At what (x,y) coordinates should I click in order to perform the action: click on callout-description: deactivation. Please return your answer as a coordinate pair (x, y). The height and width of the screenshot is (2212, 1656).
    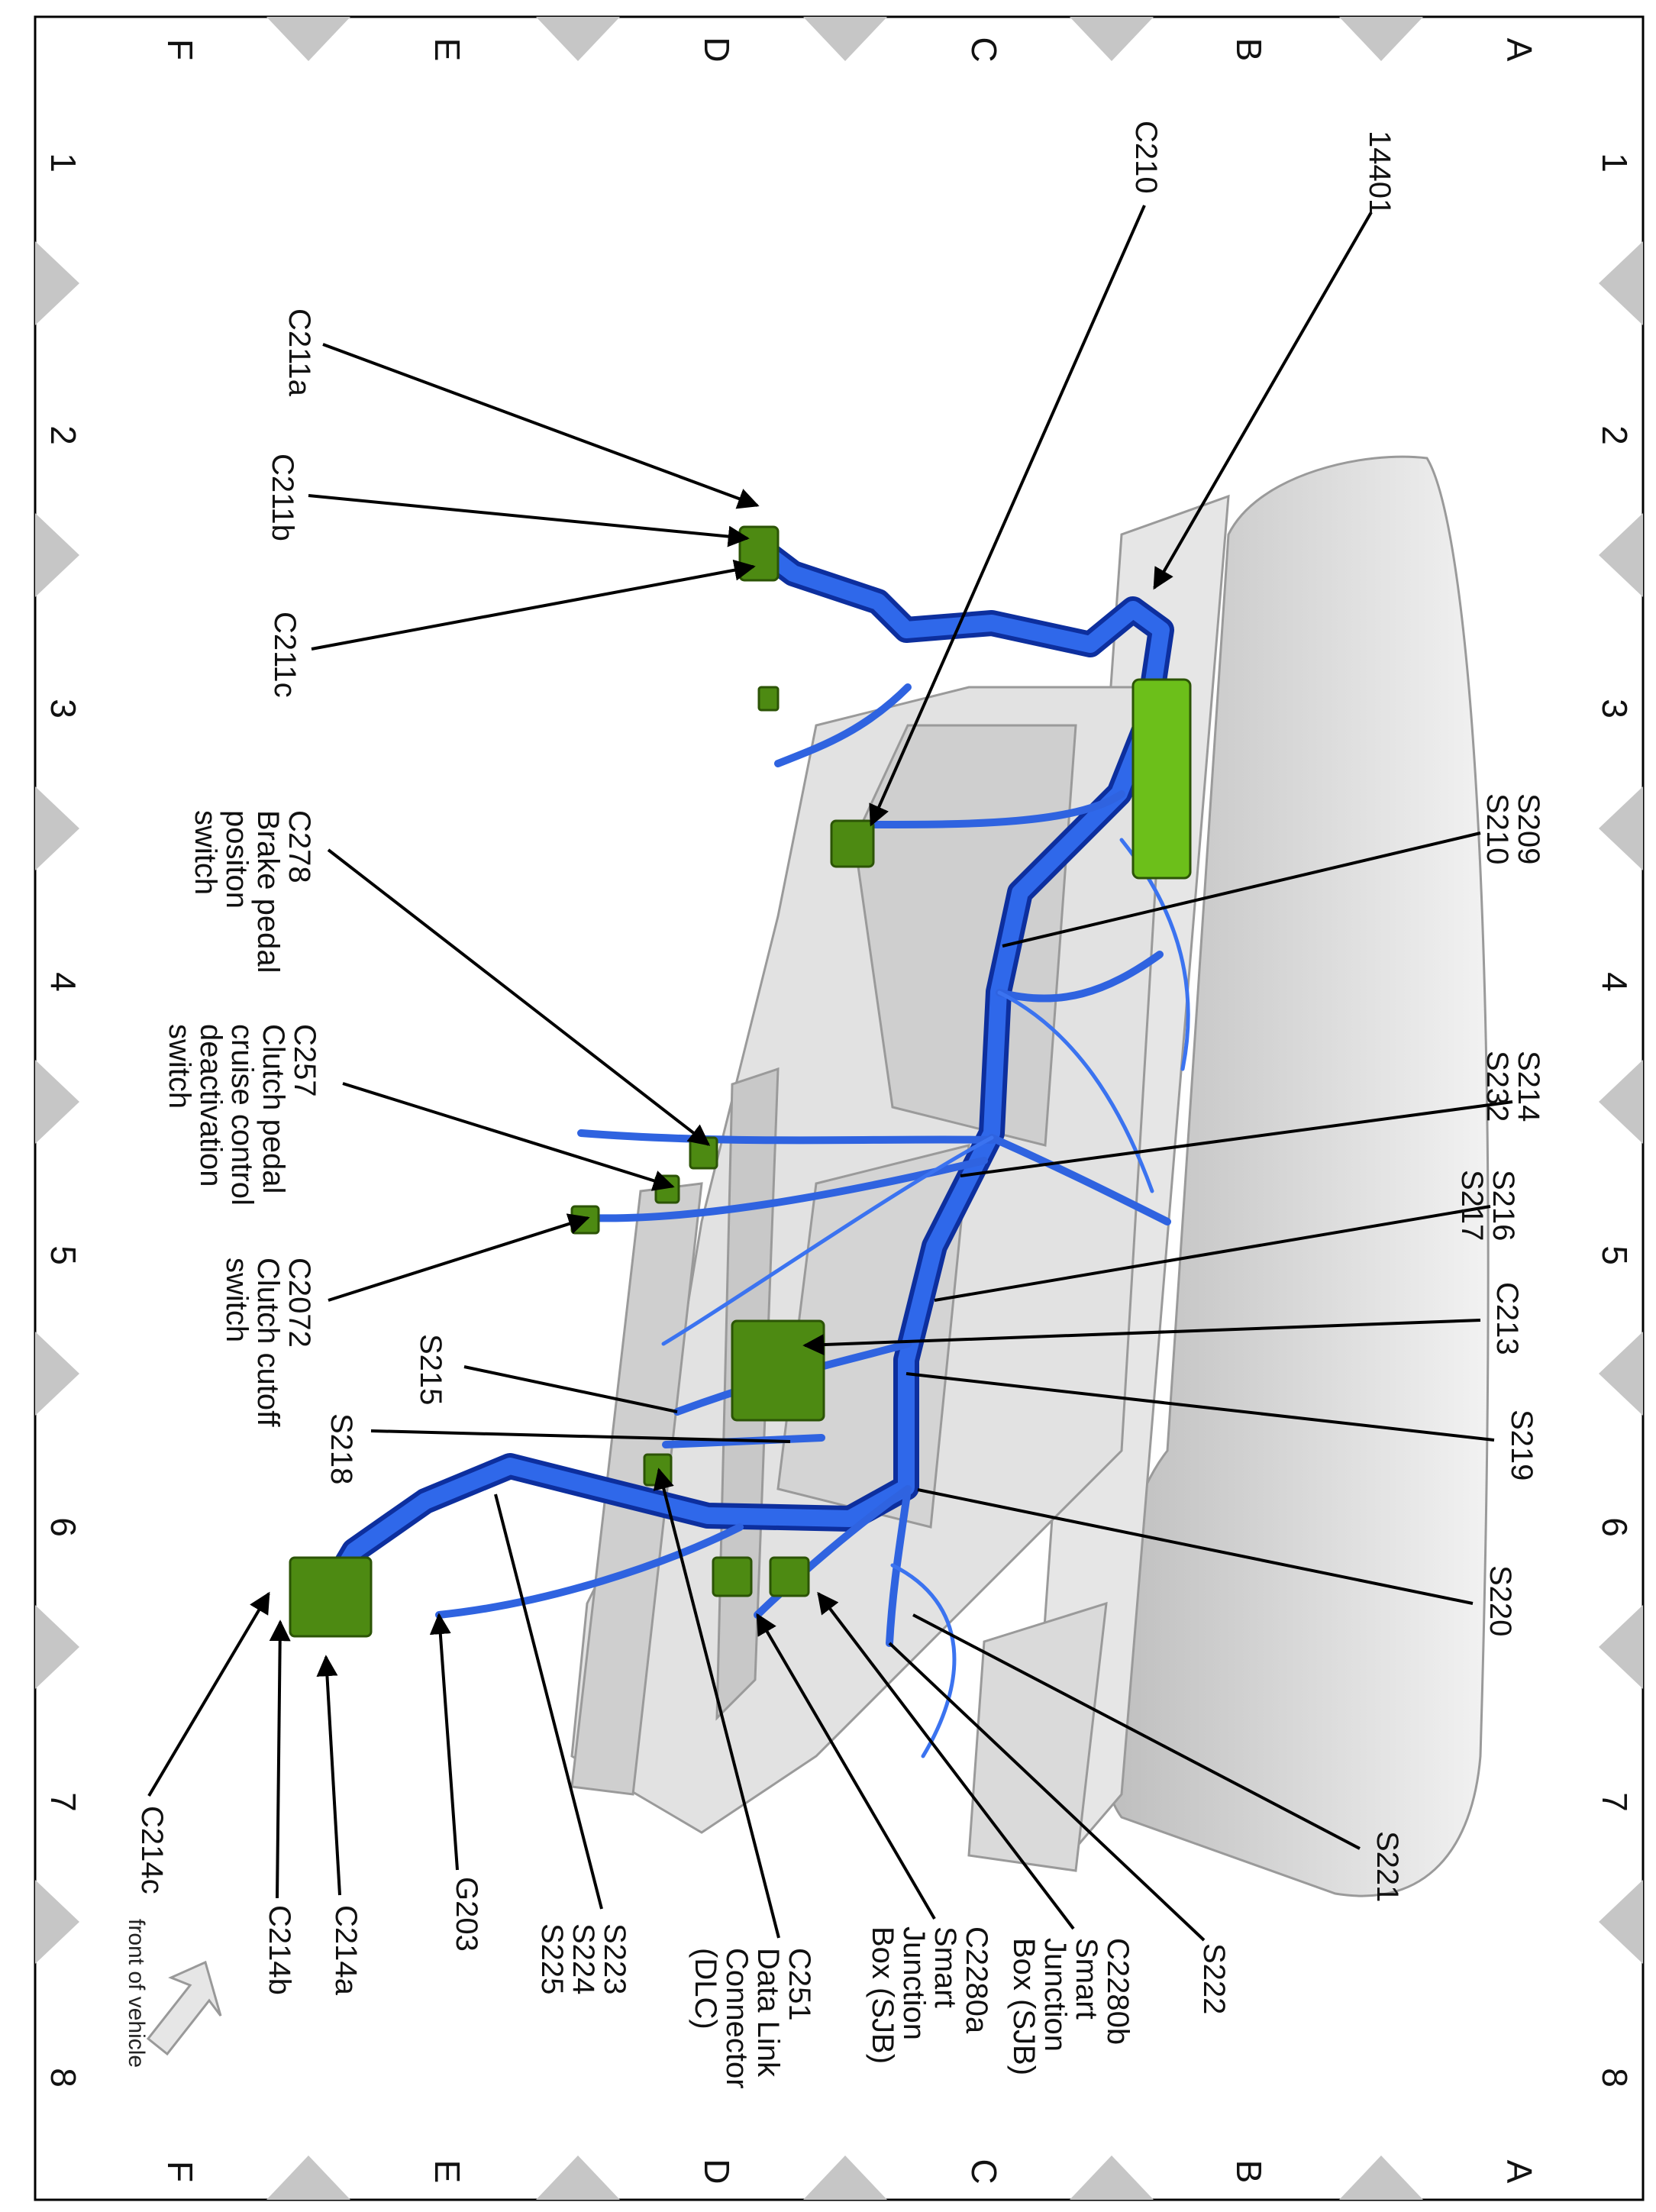
    Looking at the image, I should click on (211, 1105).